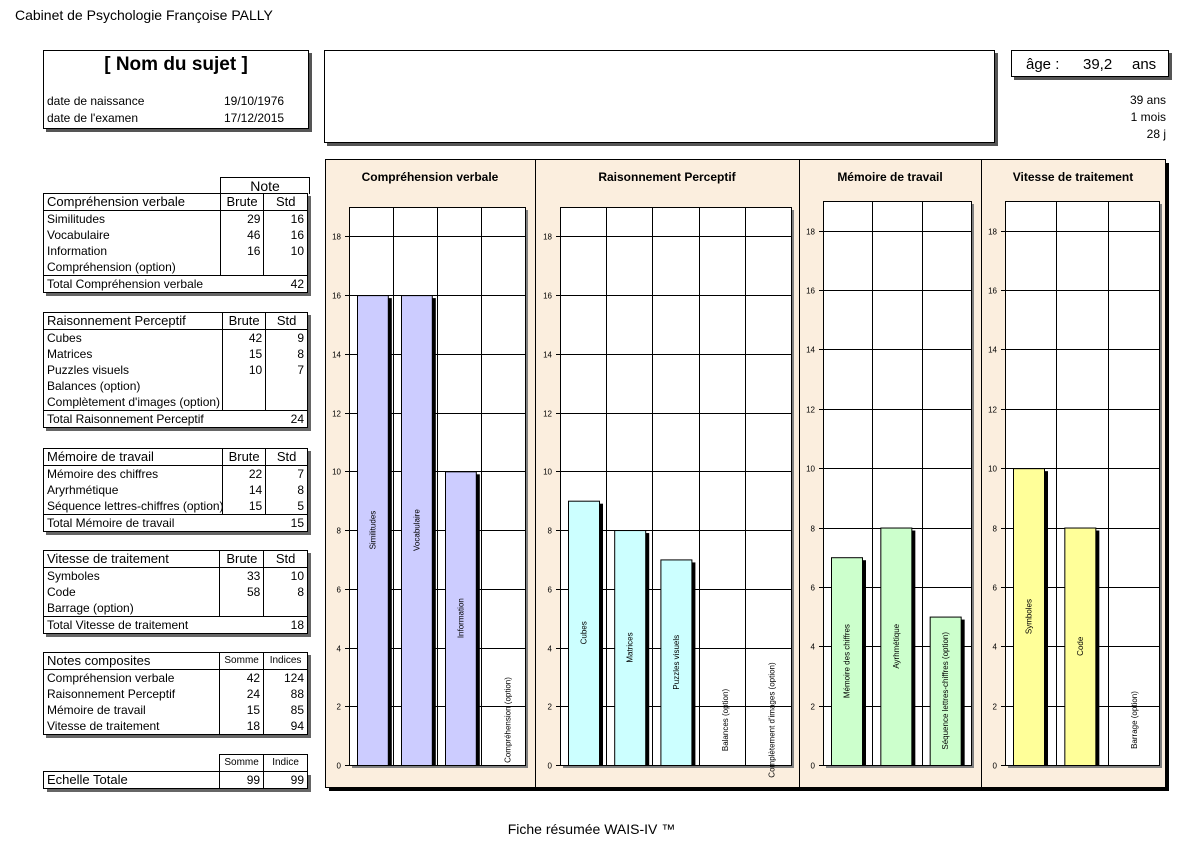 Image resolution: width=1183 pixels, height=845 pixels. What do you see at coordinates (285, 661) in the screenshot?
I see `composites-indices-header: Indices` at bounding box center [285, 661].